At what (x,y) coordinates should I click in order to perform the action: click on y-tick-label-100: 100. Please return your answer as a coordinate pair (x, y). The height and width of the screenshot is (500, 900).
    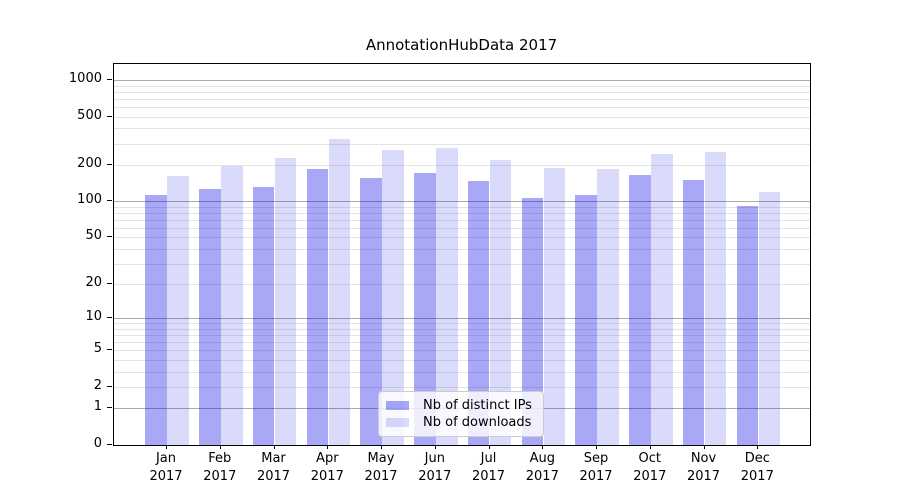
    Looking at the image, I should click on (89, 200).